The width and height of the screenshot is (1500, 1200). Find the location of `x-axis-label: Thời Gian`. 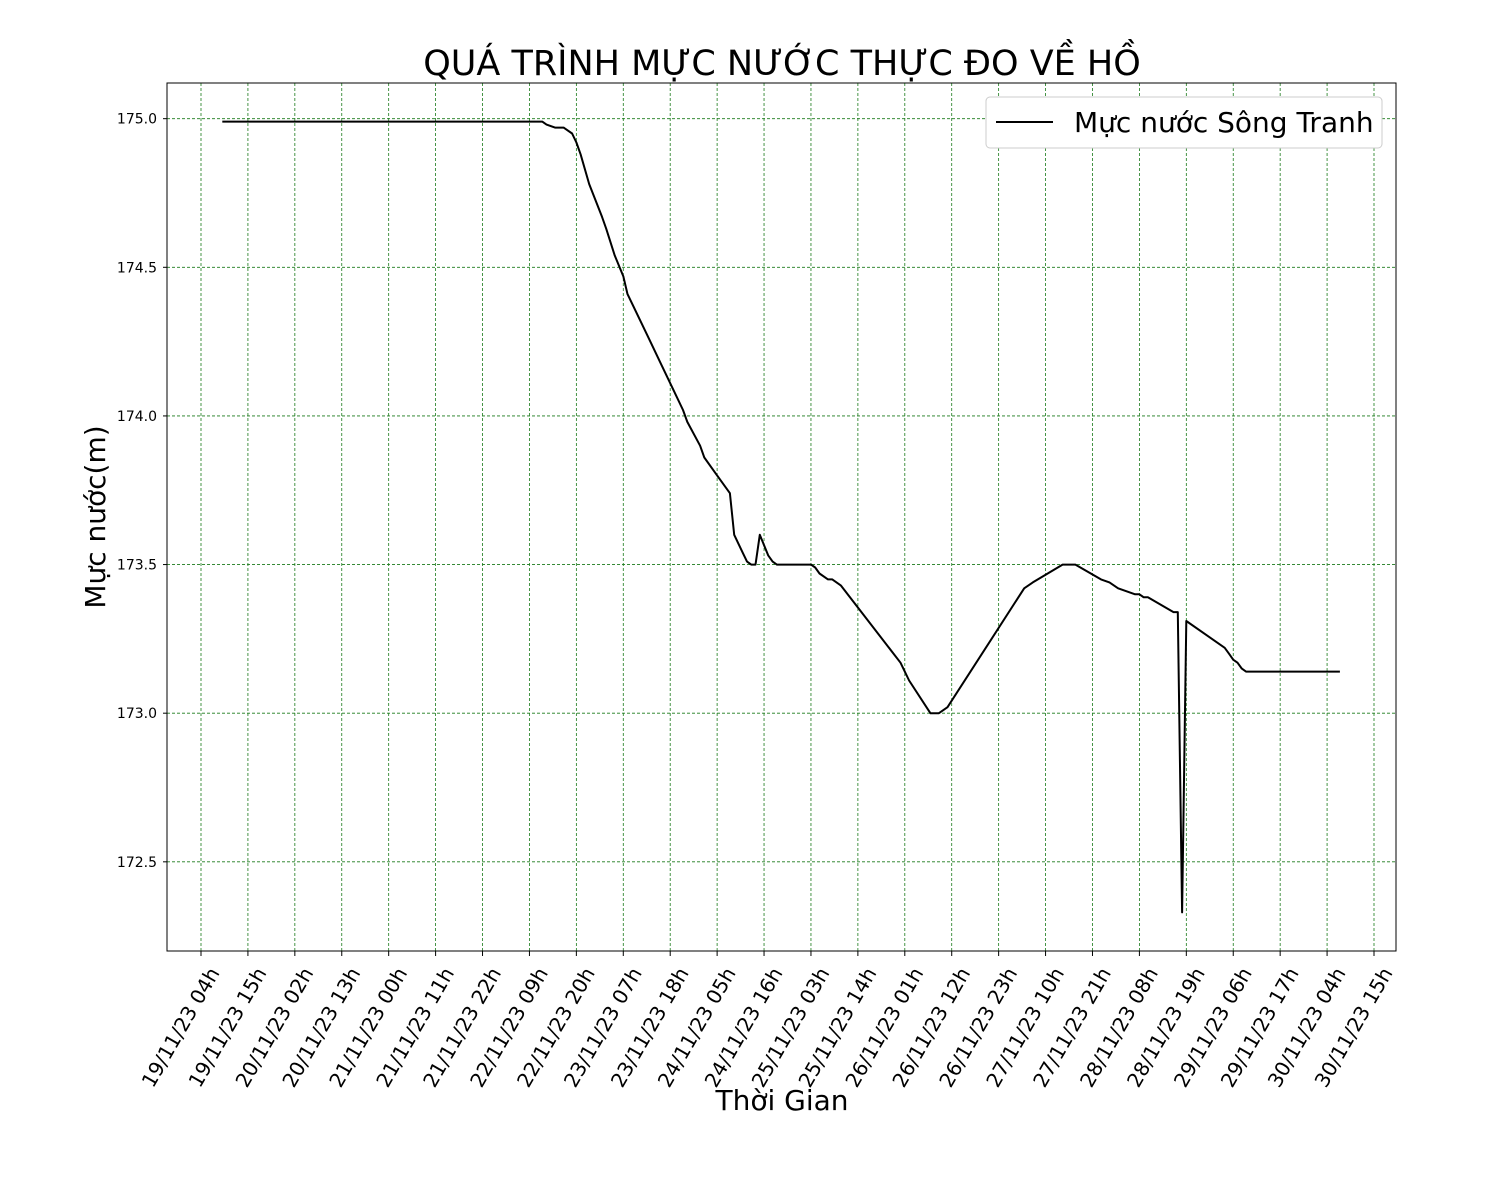

x-axis-label: Thời Gian is located at coordinates (781, 1100).